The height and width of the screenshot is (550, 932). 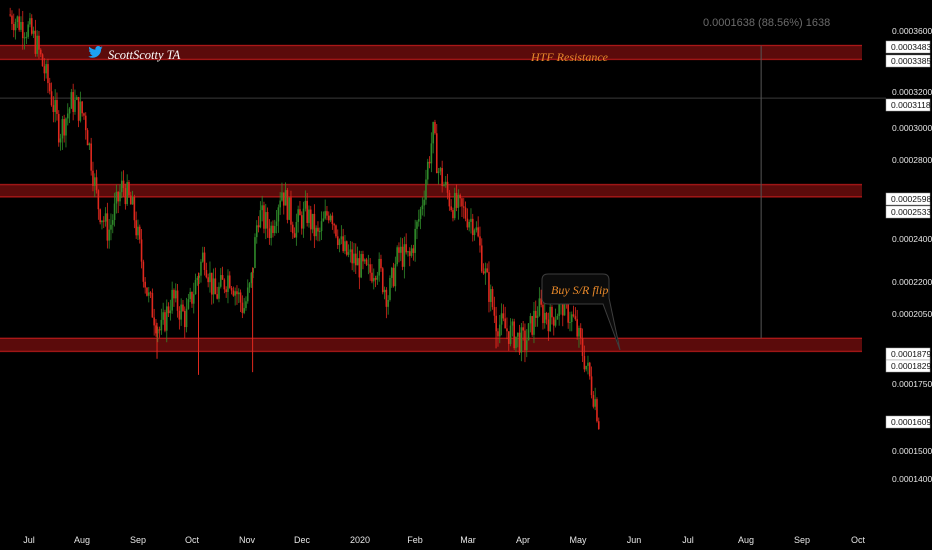 What do you see at coordinates (911, 212) in the screenshot?
I see `price-label: 0.0002533` at bounding box center [911, 212].